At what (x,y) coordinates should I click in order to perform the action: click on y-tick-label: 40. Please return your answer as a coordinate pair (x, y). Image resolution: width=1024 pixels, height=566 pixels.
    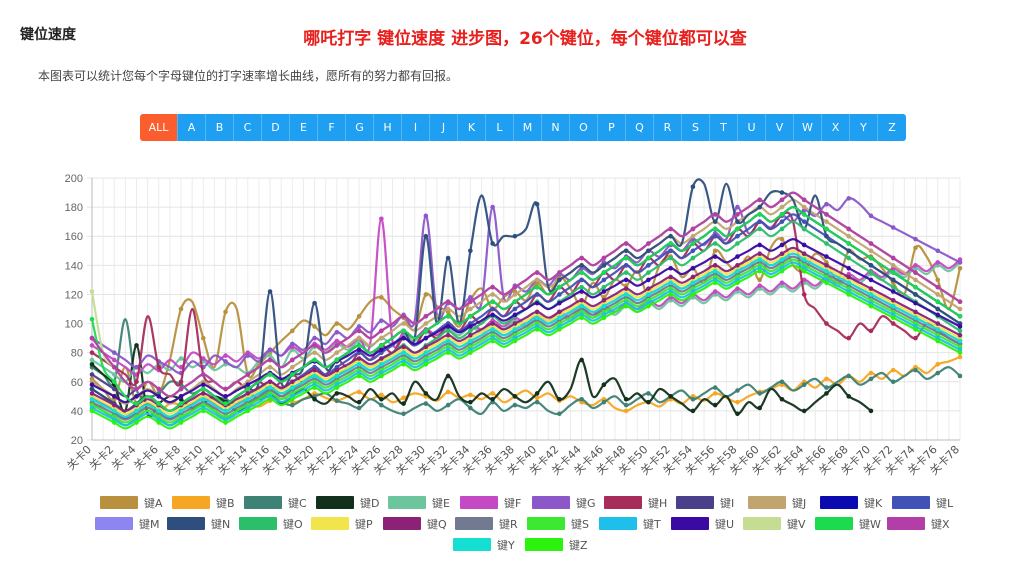
    Looking at the image, I should click on (77, 412).